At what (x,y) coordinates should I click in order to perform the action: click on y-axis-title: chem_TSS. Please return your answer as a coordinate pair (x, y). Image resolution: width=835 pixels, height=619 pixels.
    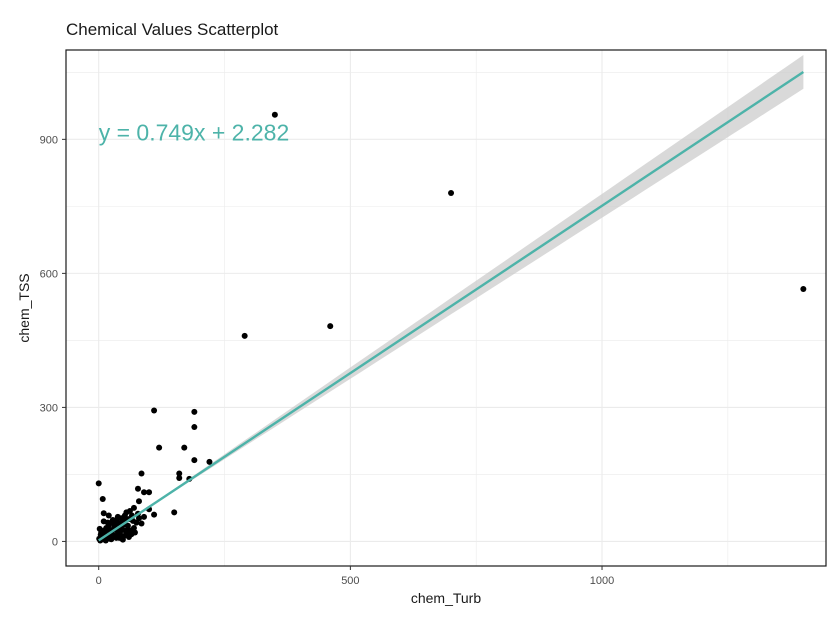
    Looking at the image, I should click on (24, 307).